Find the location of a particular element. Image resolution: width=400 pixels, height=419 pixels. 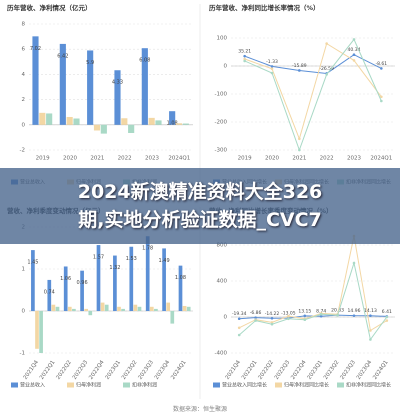

y-tick-label: 4 is located at coordinates (24, 75).